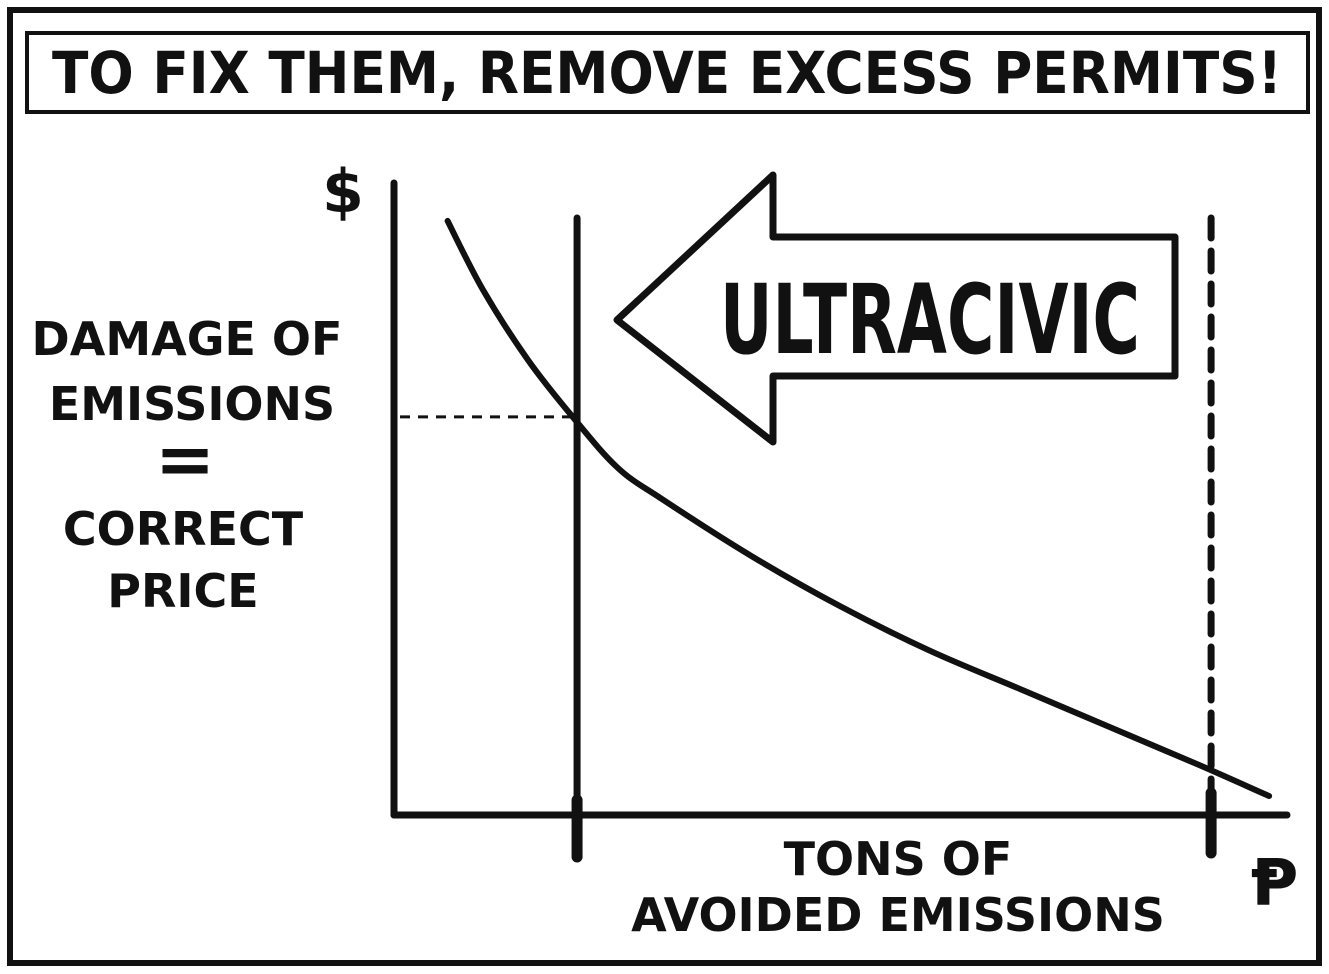  What do you see at coordinates (898, 915) in the screenshot?
I see `x-axis-label-line-2: AVOIDED EMISSIONS` at bounding box center [898, 915].